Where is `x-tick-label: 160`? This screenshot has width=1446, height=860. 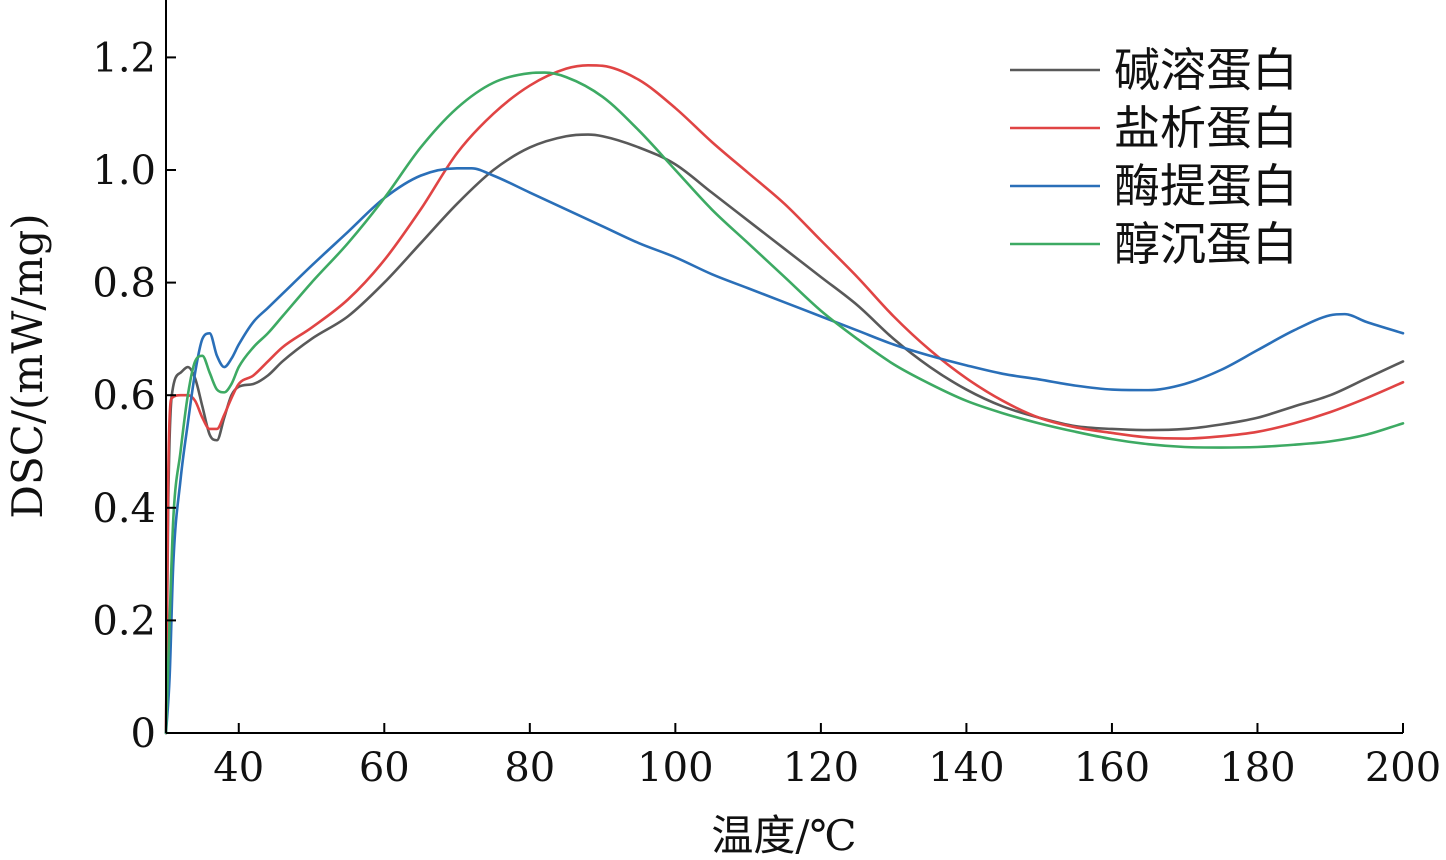
x-tick-label: 160 is located at coordinates (1112, 768).